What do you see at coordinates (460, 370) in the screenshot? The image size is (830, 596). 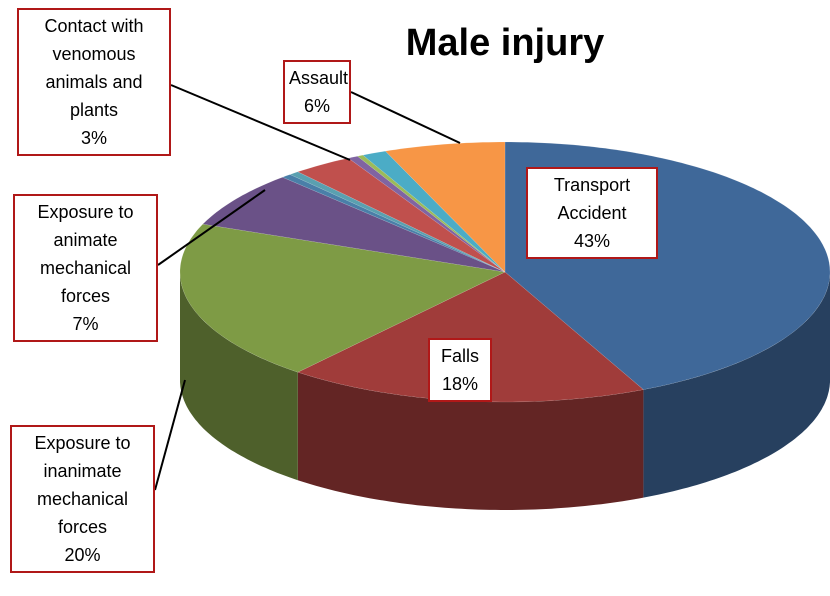 I see `data-label: Falls 18%` at bounding box center [460, 370].